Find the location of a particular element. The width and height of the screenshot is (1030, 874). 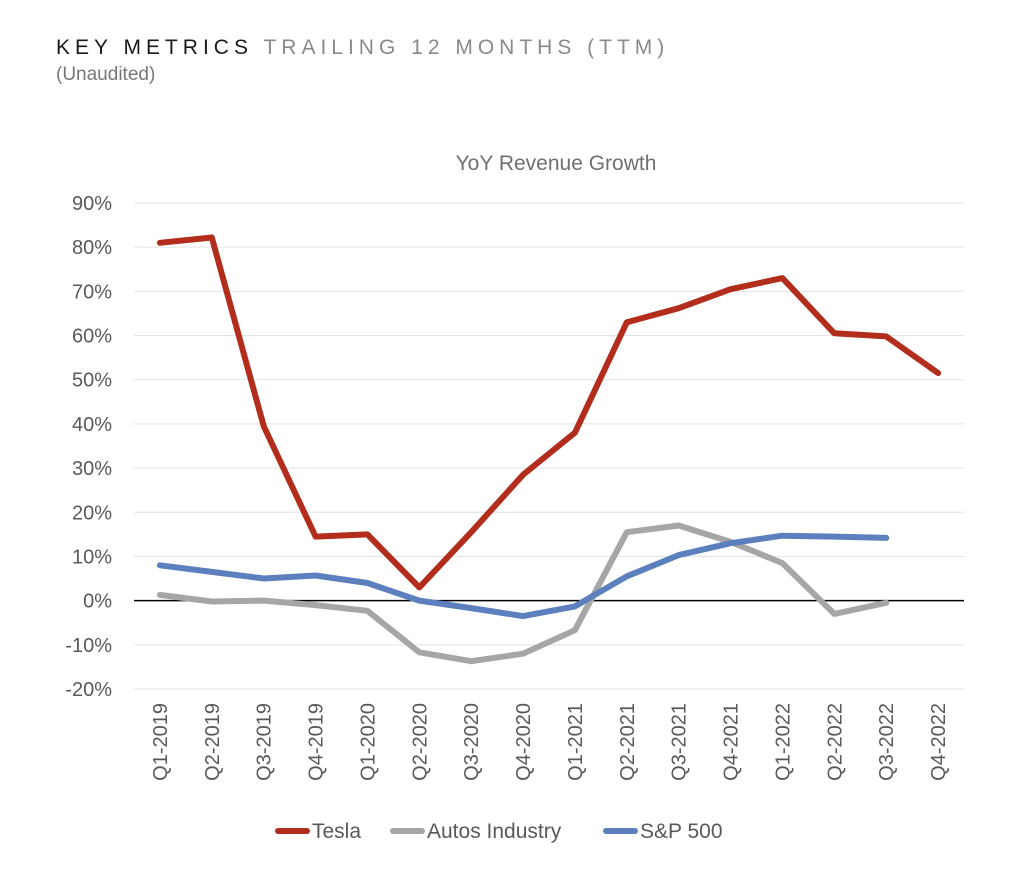

y-axis-ticks: -20% -10% 0% 10% 20% 30% 40% 50% 60% 70% 80% 90% is located at coordinates (88, 447).